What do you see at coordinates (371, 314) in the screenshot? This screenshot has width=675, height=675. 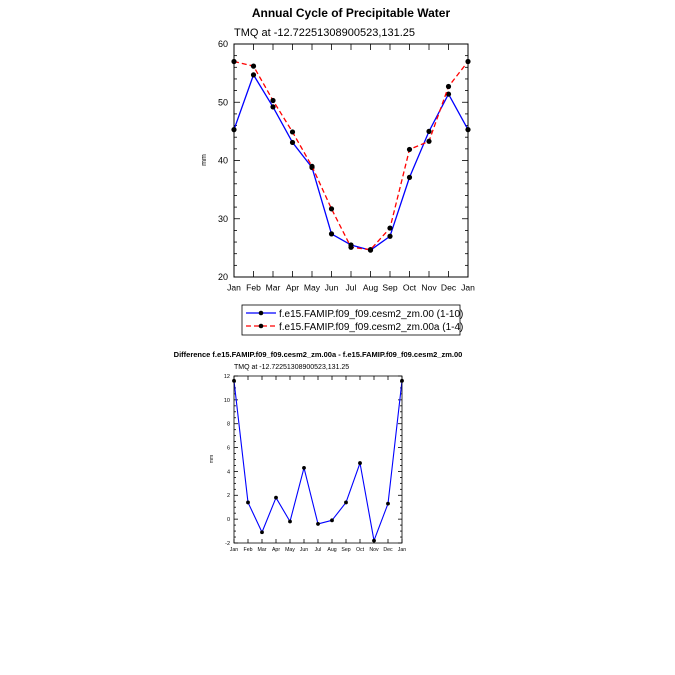 I see `legend-label-1: f.e15.FAMIP.f09_f09.cesm2_zm.00 (1-10)` at bounding box center [371, 314].